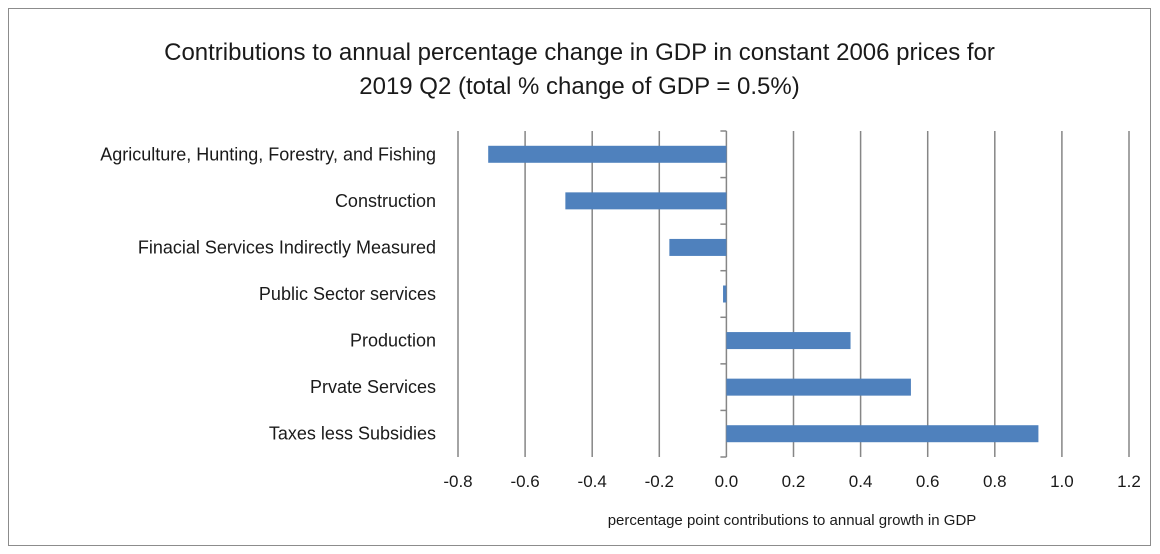 This screenshot has height=554, width=1160. Describe the element at coordinates (579, 86) in the screenshot. I see `chart-title-line-2: 2019 Q2 (total % change of GDP = 0.5%)` at that location.